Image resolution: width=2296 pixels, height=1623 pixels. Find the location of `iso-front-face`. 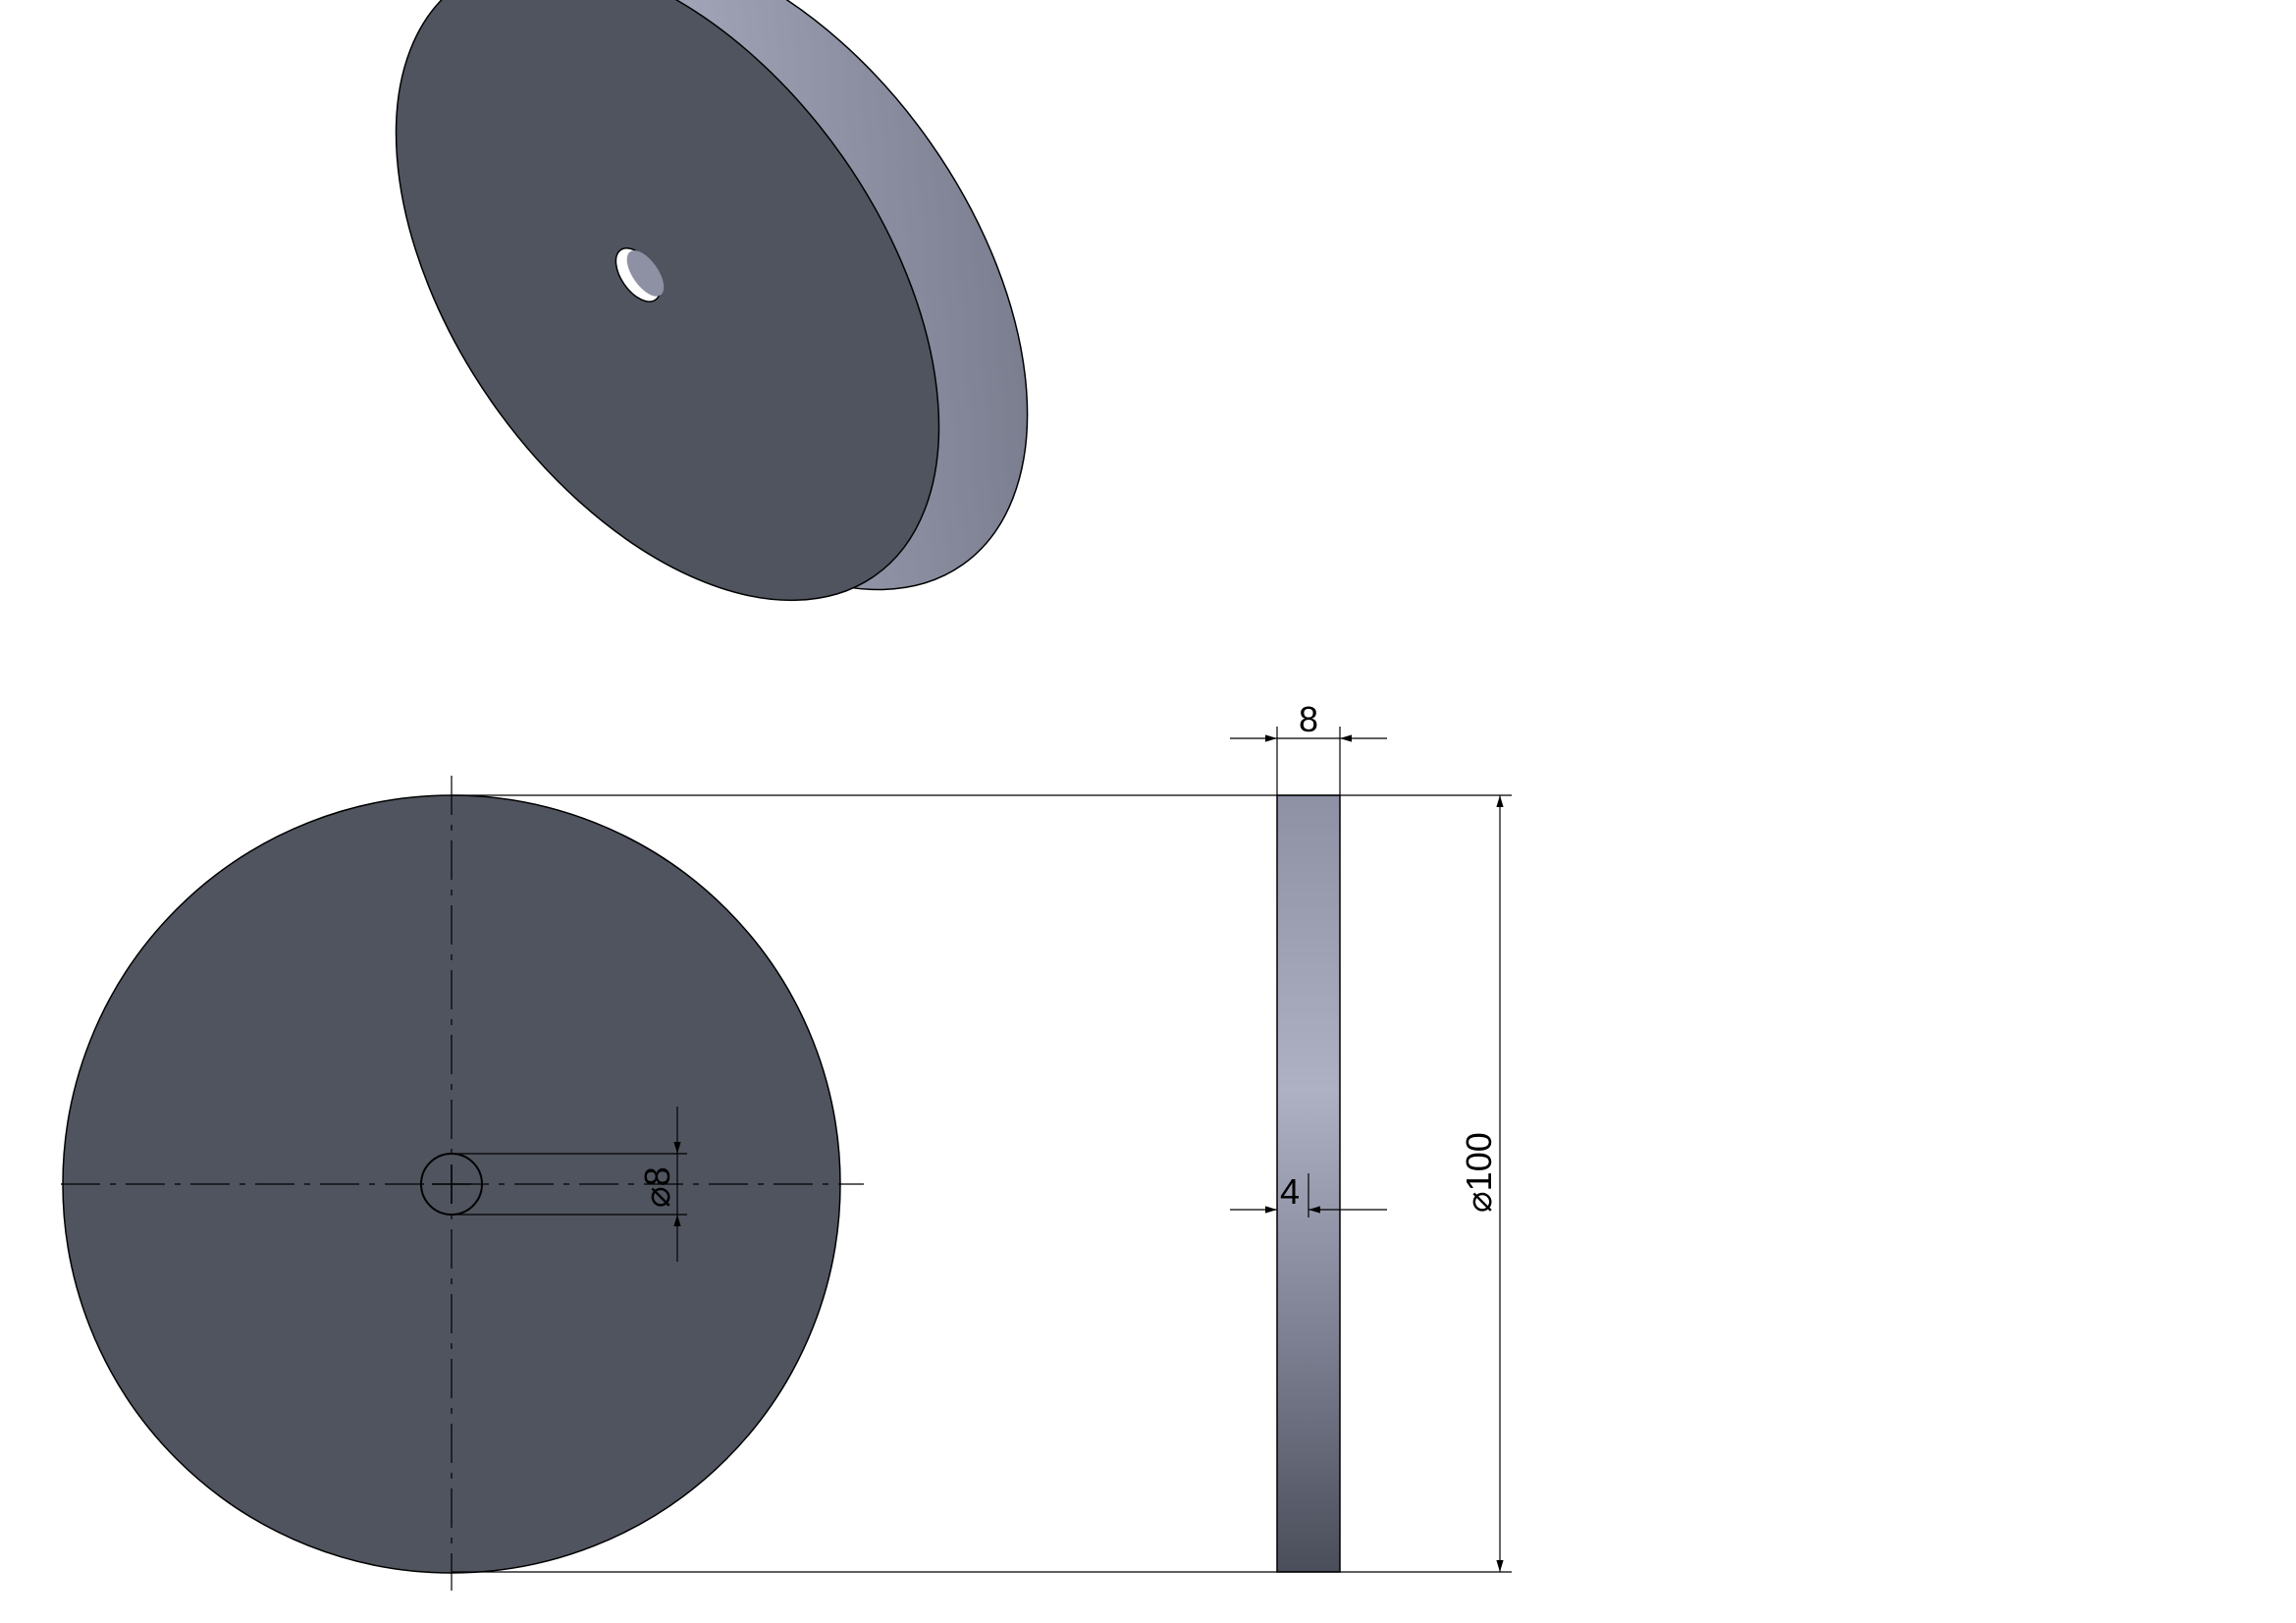

iso-front-face is located at coordinates (667, 301).